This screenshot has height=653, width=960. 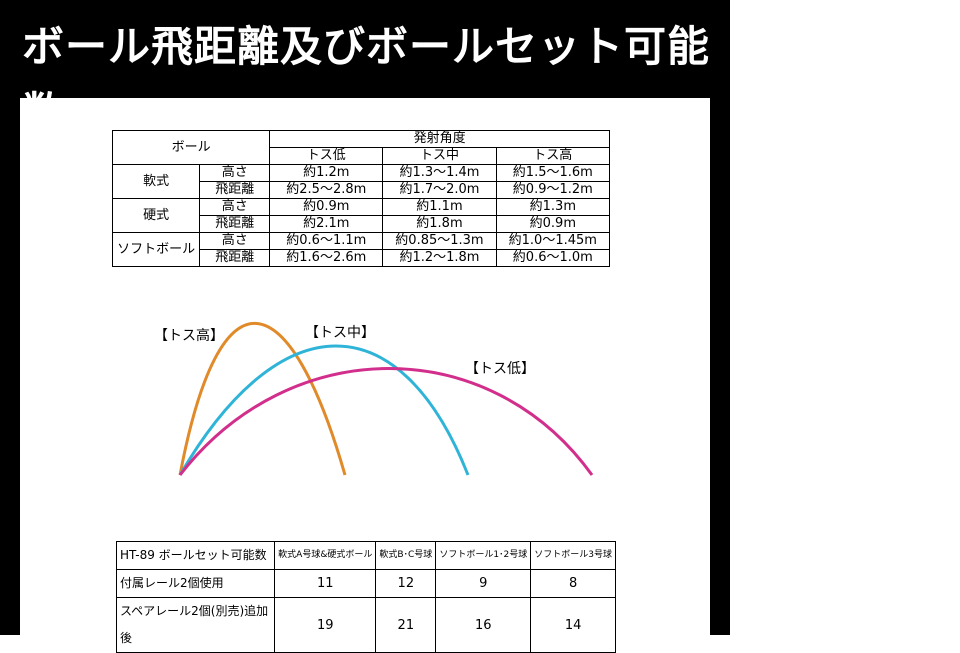 I want to click on trajectory-low-label: 【トス低】, so click(x=500, y=369).